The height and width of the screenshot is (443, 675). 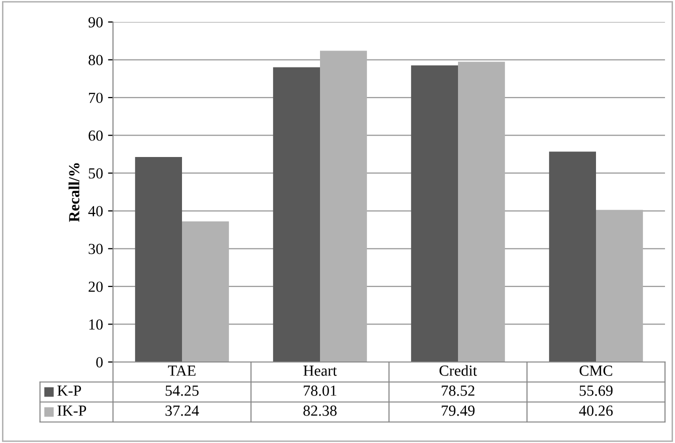 I want to click on y-tick-label: 50, so click(x=95, y=173).